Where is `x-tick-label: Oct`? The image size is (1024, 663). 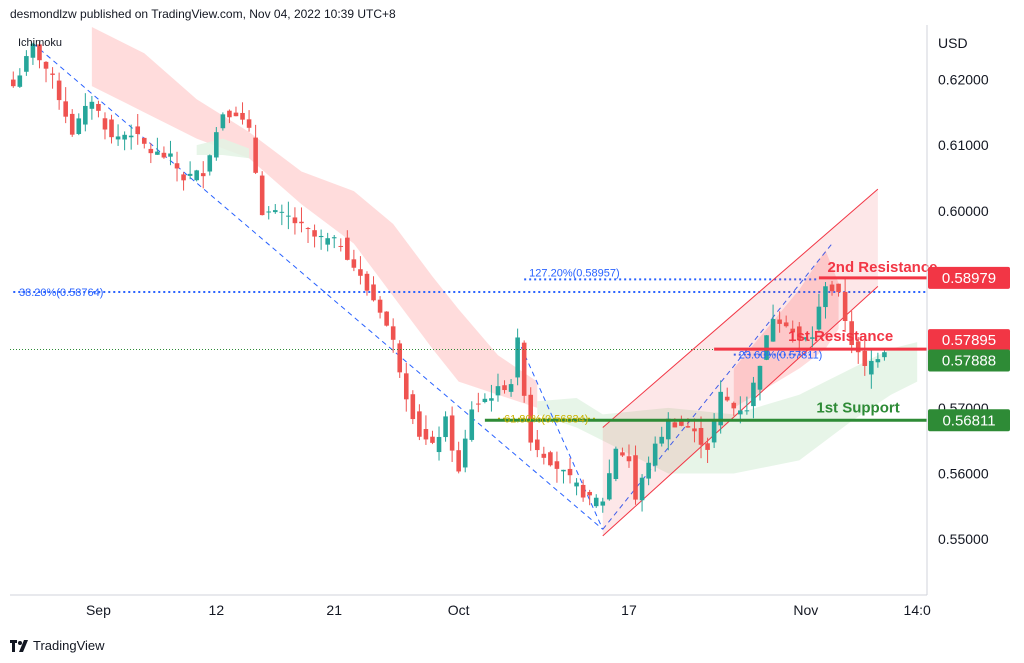 x-tick-label: Oct is located at coordinates (459, 610).